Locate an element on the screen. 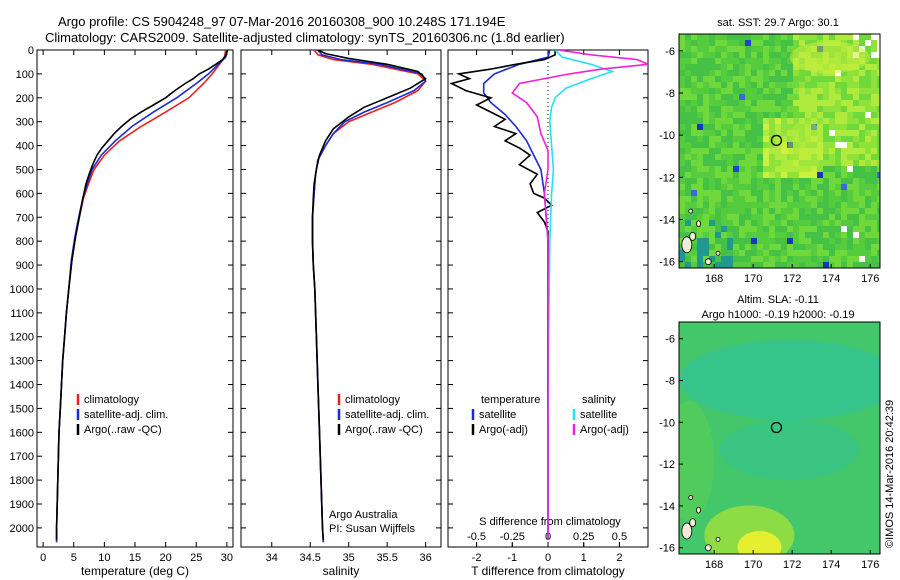 This screenshot has height=580, width=900. sst_map-x-tick-label: 174 is located at coordinates (831, 279).